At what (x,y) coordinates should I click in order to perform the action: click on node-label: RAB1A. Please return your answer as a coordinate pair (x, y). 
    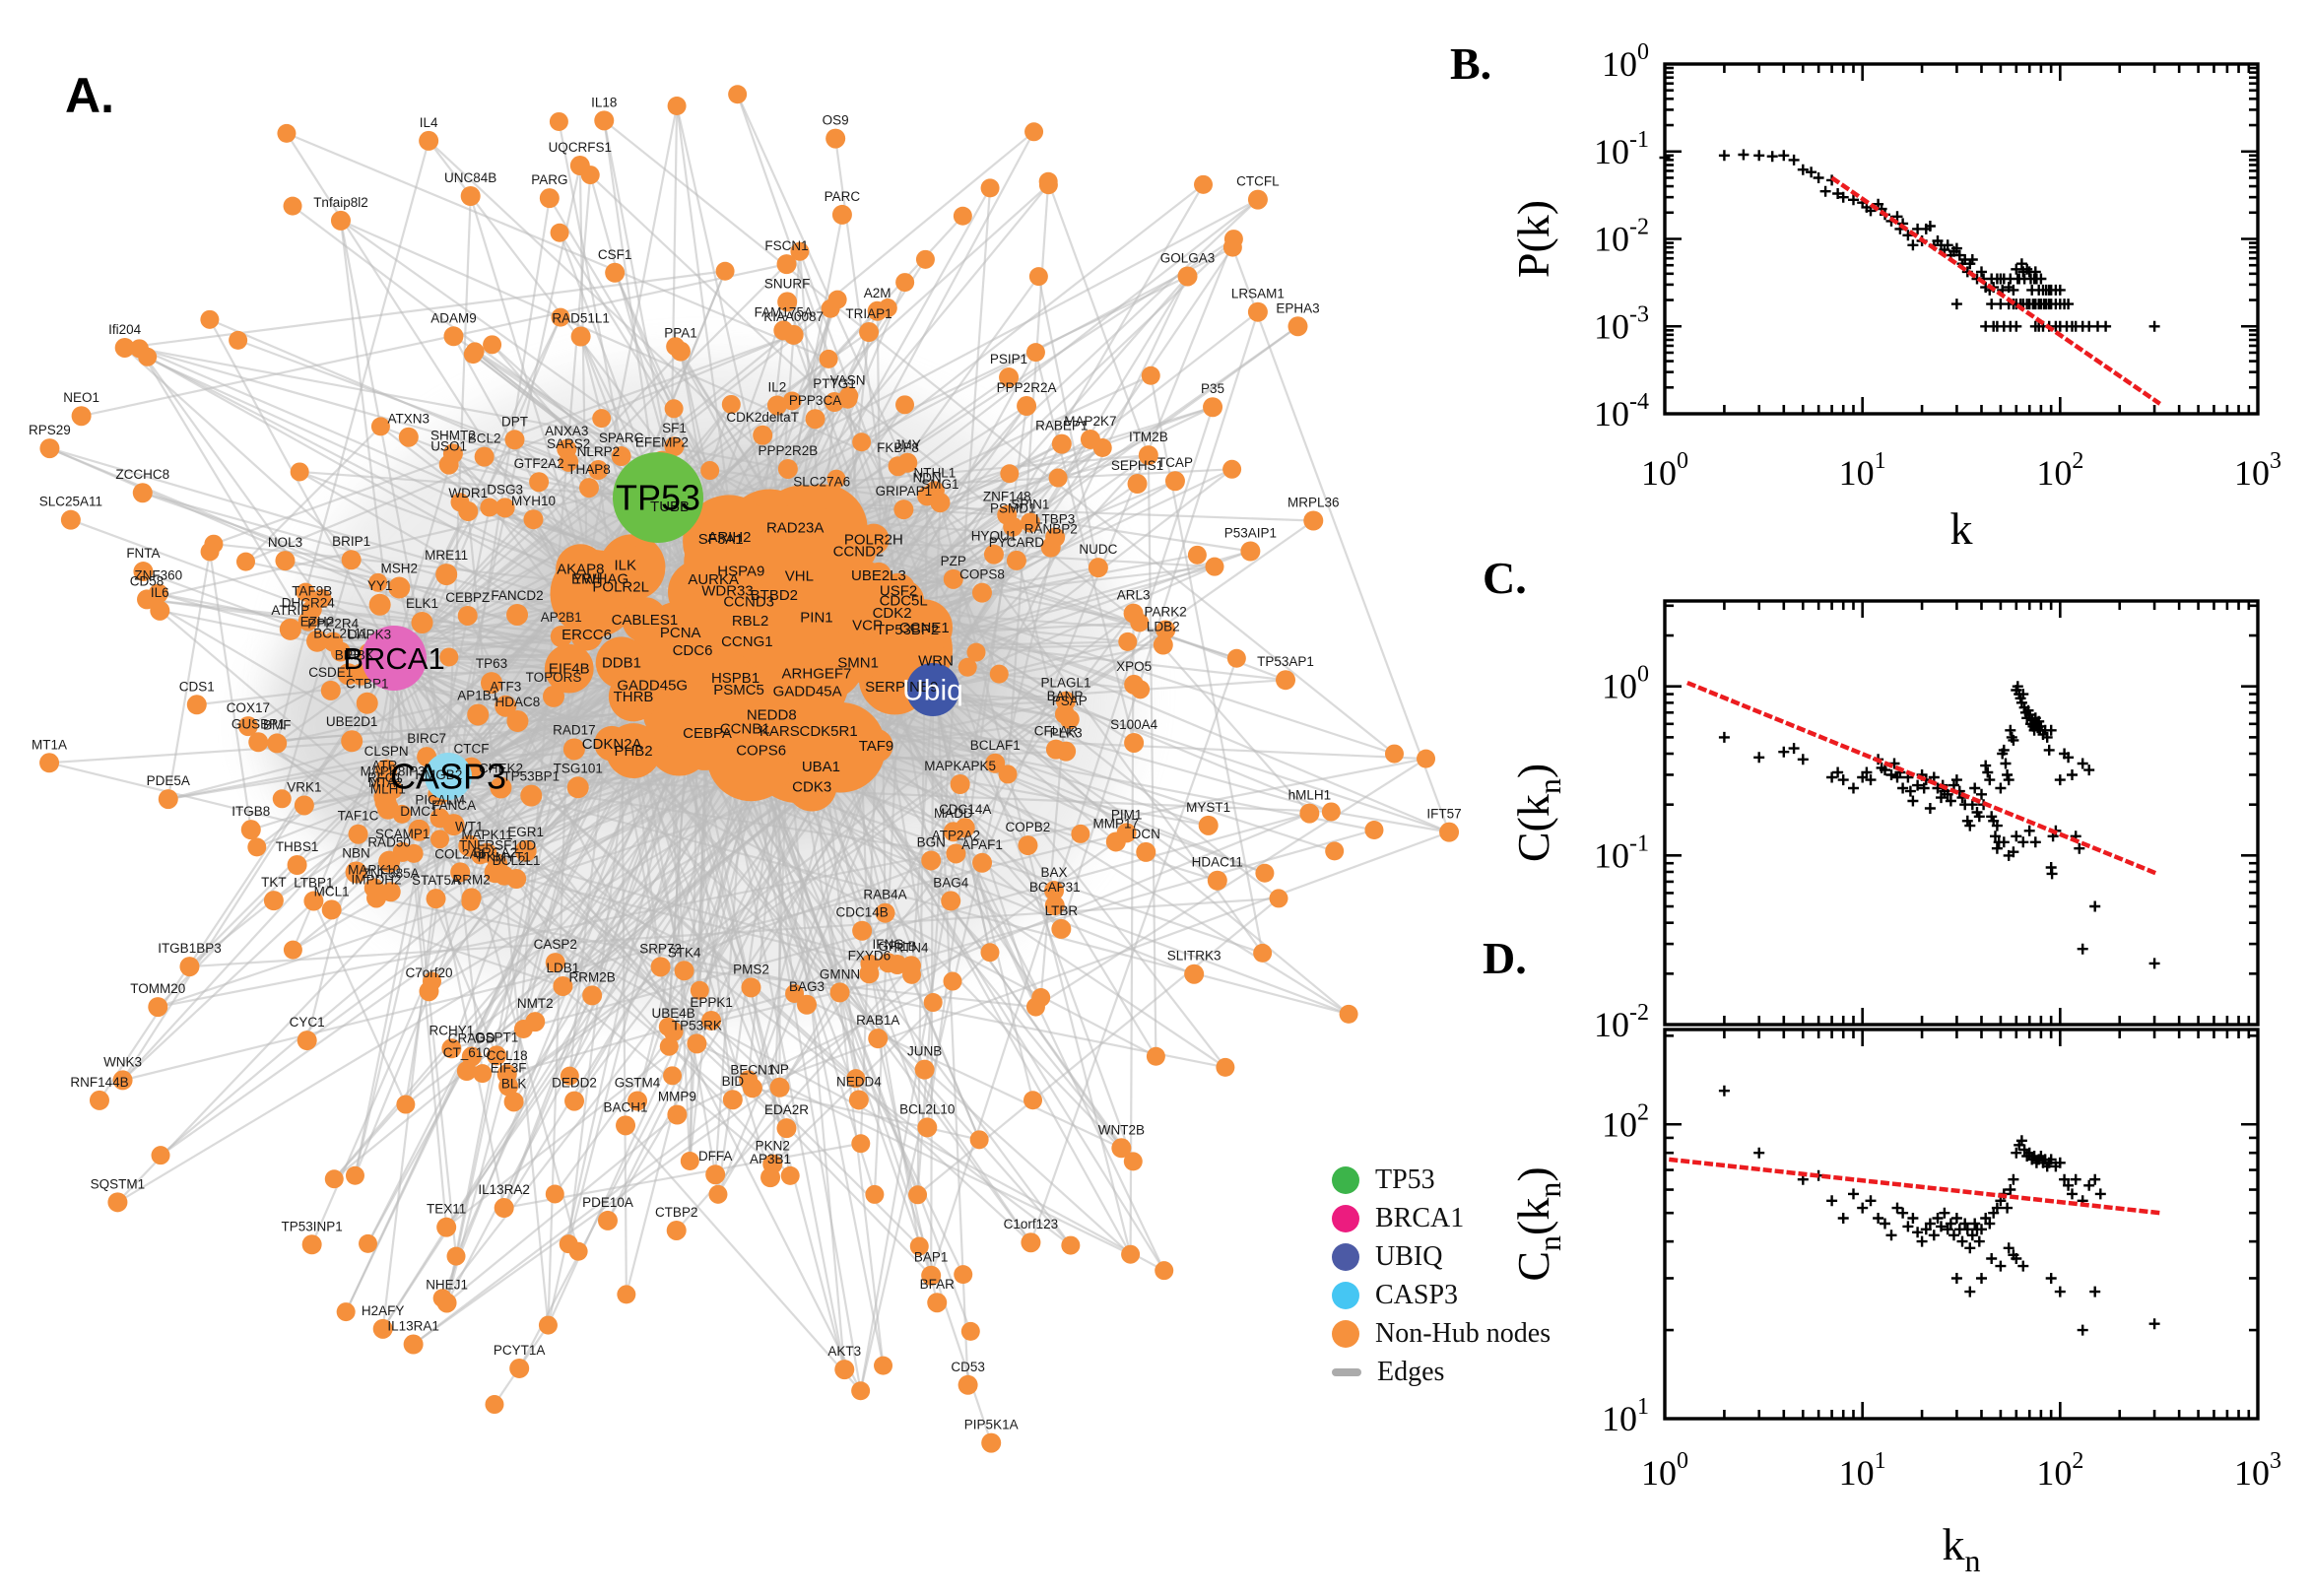
    Looking at the image, I should click on (877, 1021).